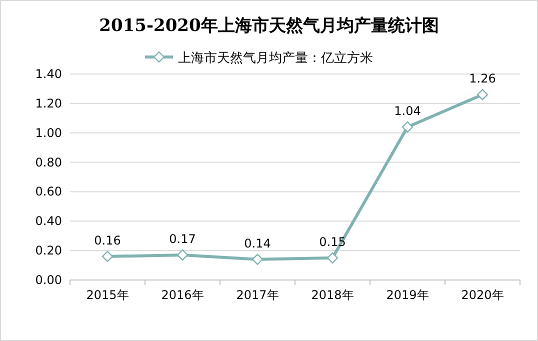 The width and height of the screenshot is (538, 341). Describe the element at coordinates (48, 191) in the screenshot. I see `text: 0.60` at that location.